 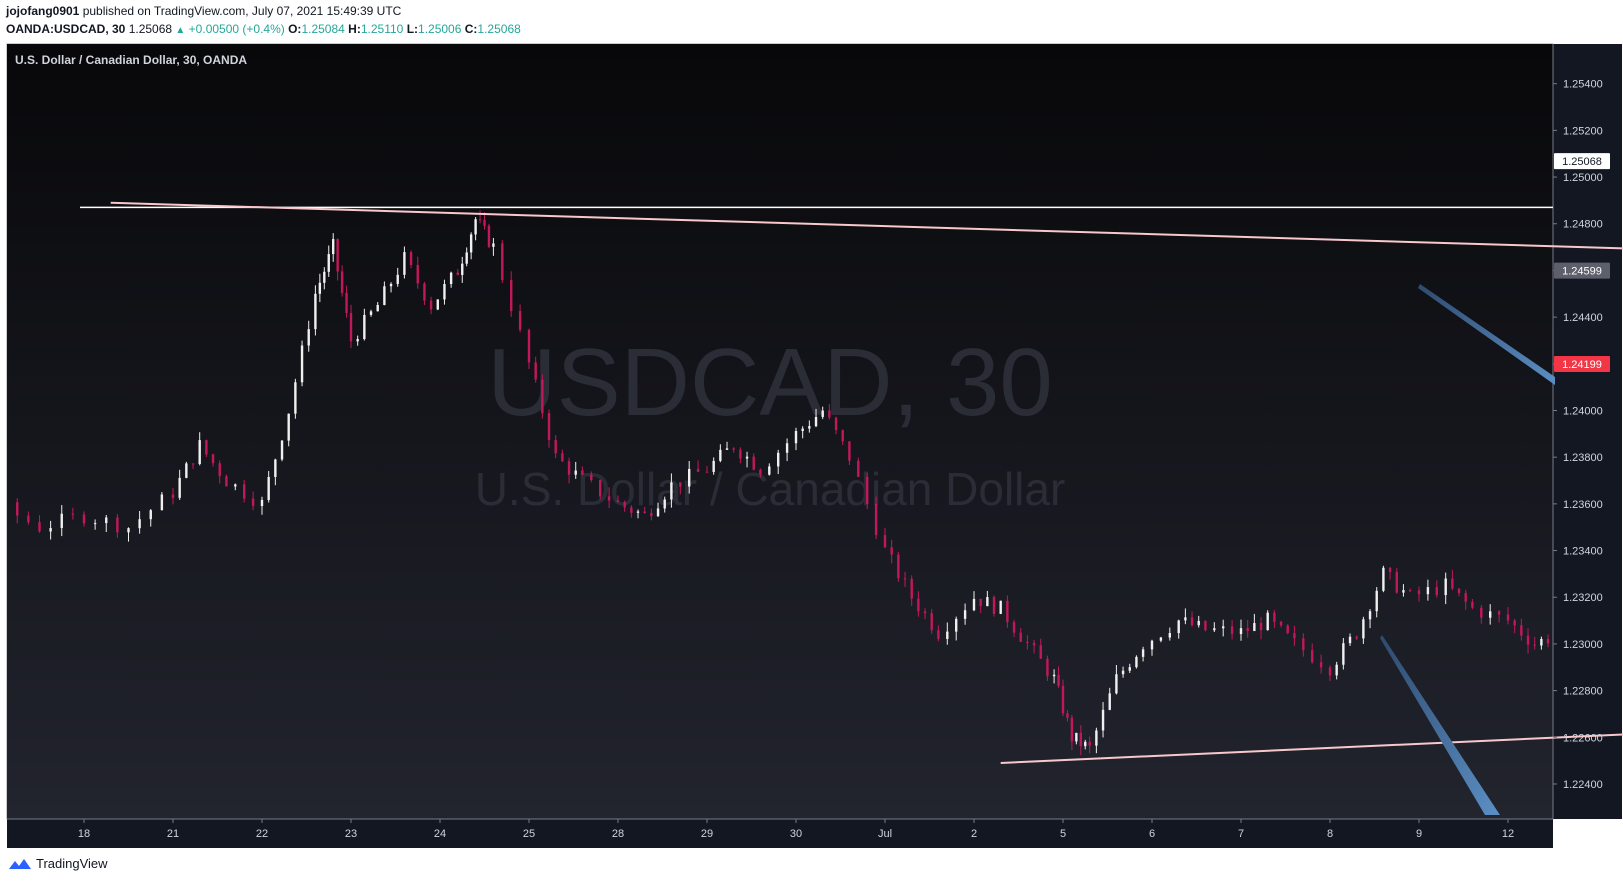 What do you see at coordinates (1583, 645) in the screenshot?
I see `y-tick-label: 1.23000` at bounding box center [1583, 645].